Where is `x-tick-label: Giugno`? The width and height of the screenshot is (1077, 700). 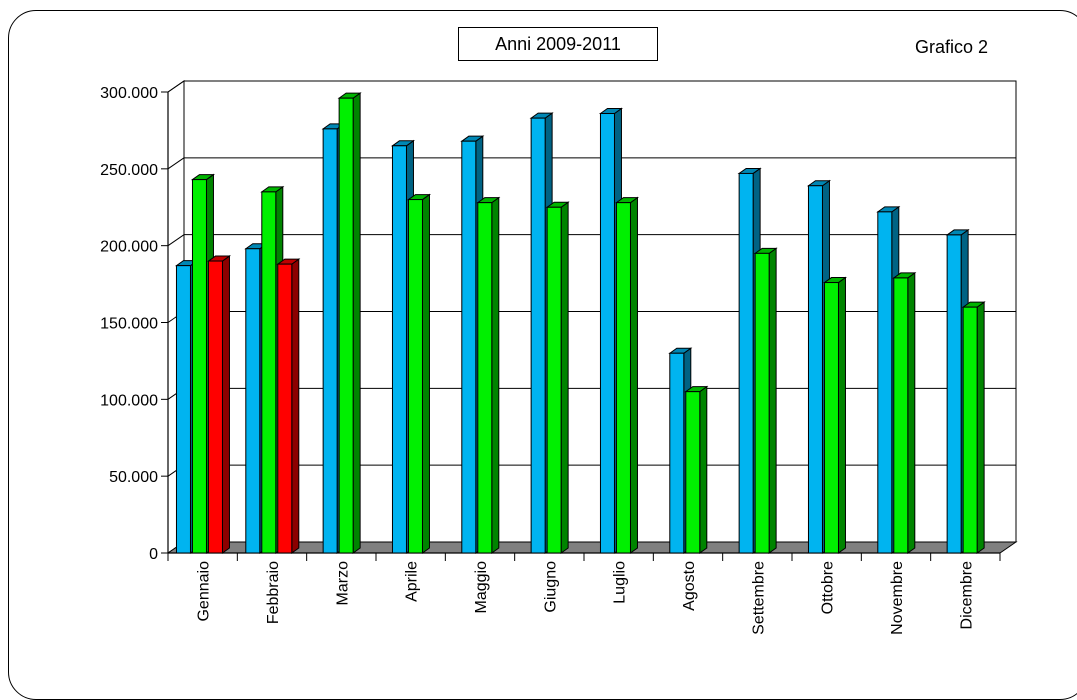
x-tick-label: Giugno is located at coordinates (550, 587).